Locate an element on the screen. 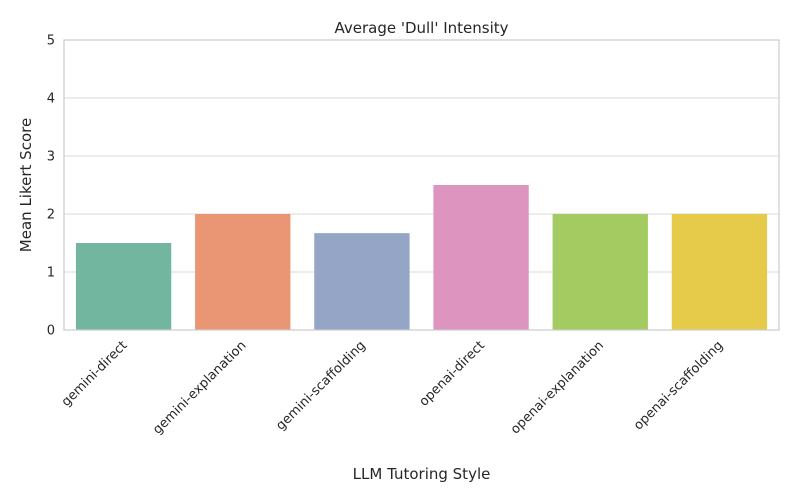 The width and height of the screenshot is (800, 504). x-axis-label: LLM Tutoring Style is located at coordinates (422, 474).